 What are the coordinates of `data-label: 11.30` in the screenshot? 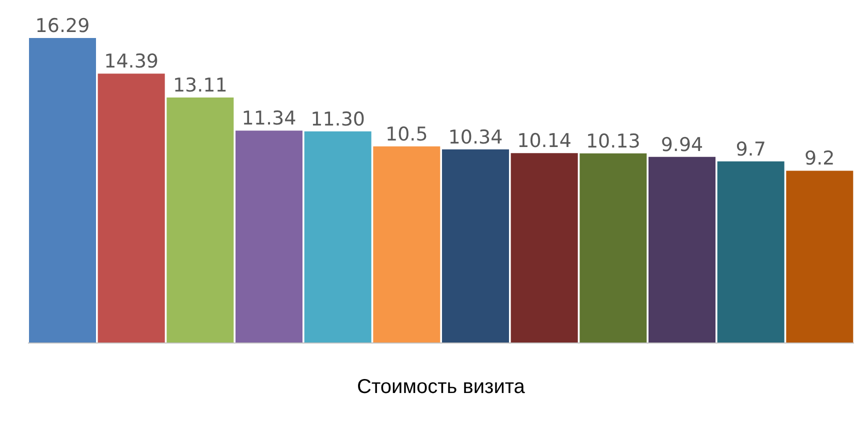 It's located at (338, 119).